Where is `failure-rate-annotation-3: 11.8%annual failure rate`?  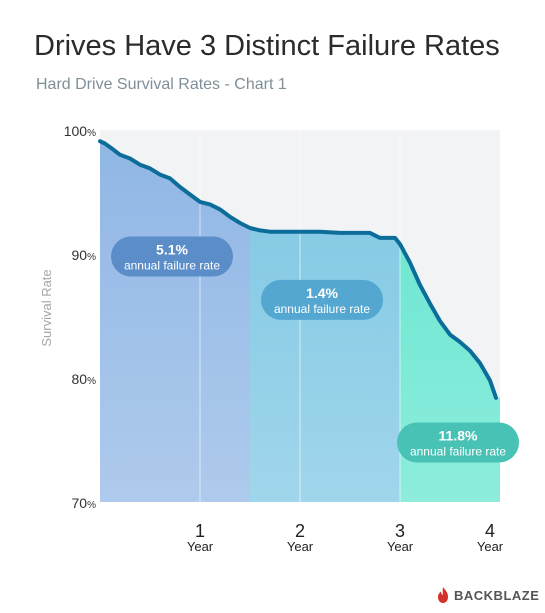 failure-rate-annotation-3: 11.8%annual failure rate is located at coordinates (458, 442).